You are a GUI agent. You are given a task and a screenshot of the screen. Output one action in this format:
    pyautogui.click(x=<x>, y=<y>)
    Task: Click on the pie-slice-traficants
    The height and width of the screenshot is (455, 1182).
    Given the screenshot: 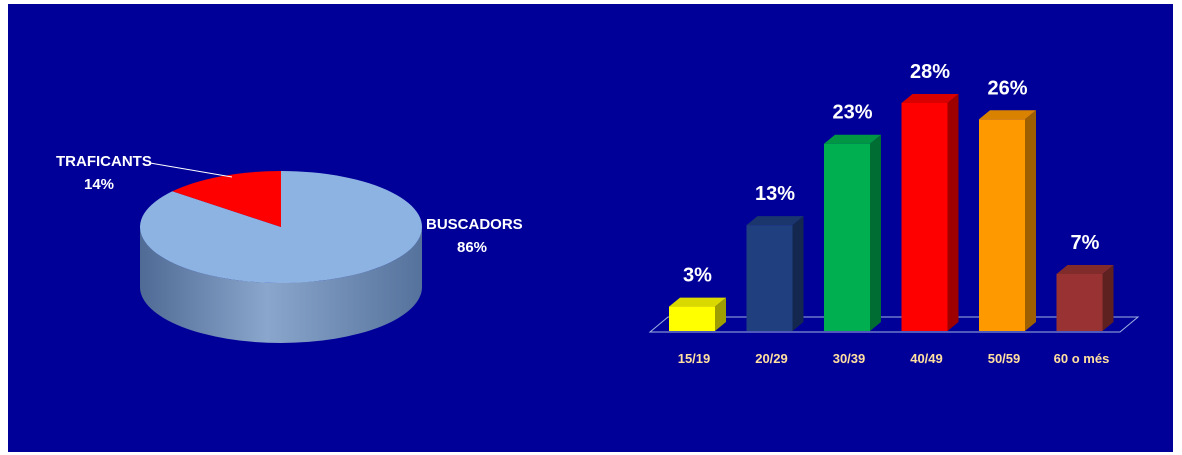 What is the action you would take?
    pyautogui.click(x=226, y=199)
    